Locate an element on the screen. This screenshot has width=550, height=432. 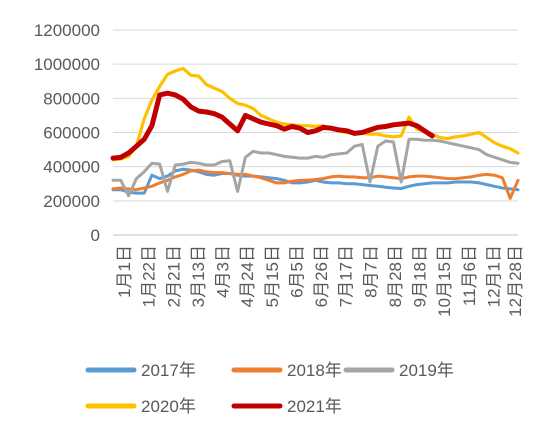
x-tick-label: 1月1日 is located at coordinates (124, 271).